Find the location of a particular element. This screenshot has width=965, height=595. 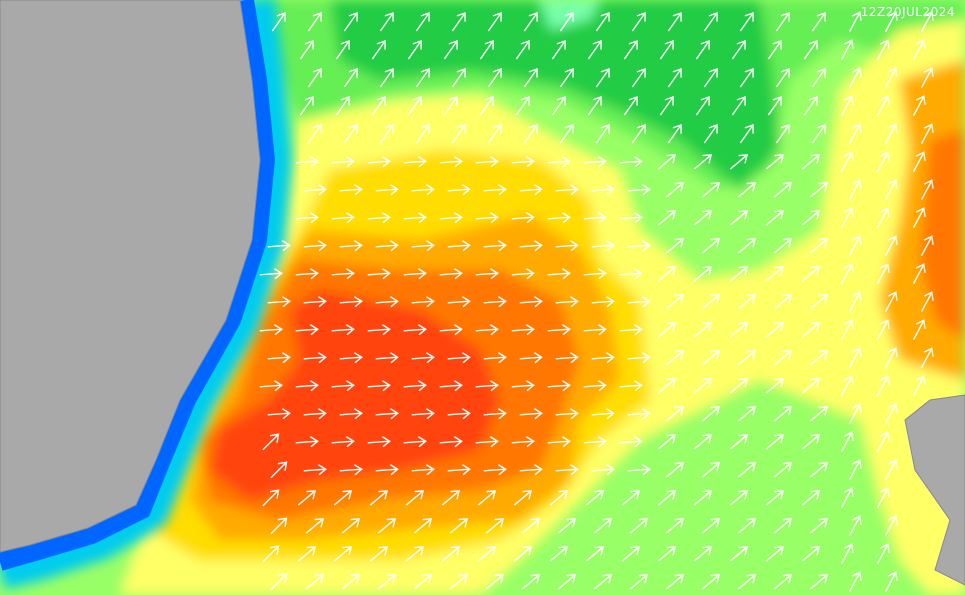

timestamp: 12Z20JUL2024 is located at coordinates (908, 12).